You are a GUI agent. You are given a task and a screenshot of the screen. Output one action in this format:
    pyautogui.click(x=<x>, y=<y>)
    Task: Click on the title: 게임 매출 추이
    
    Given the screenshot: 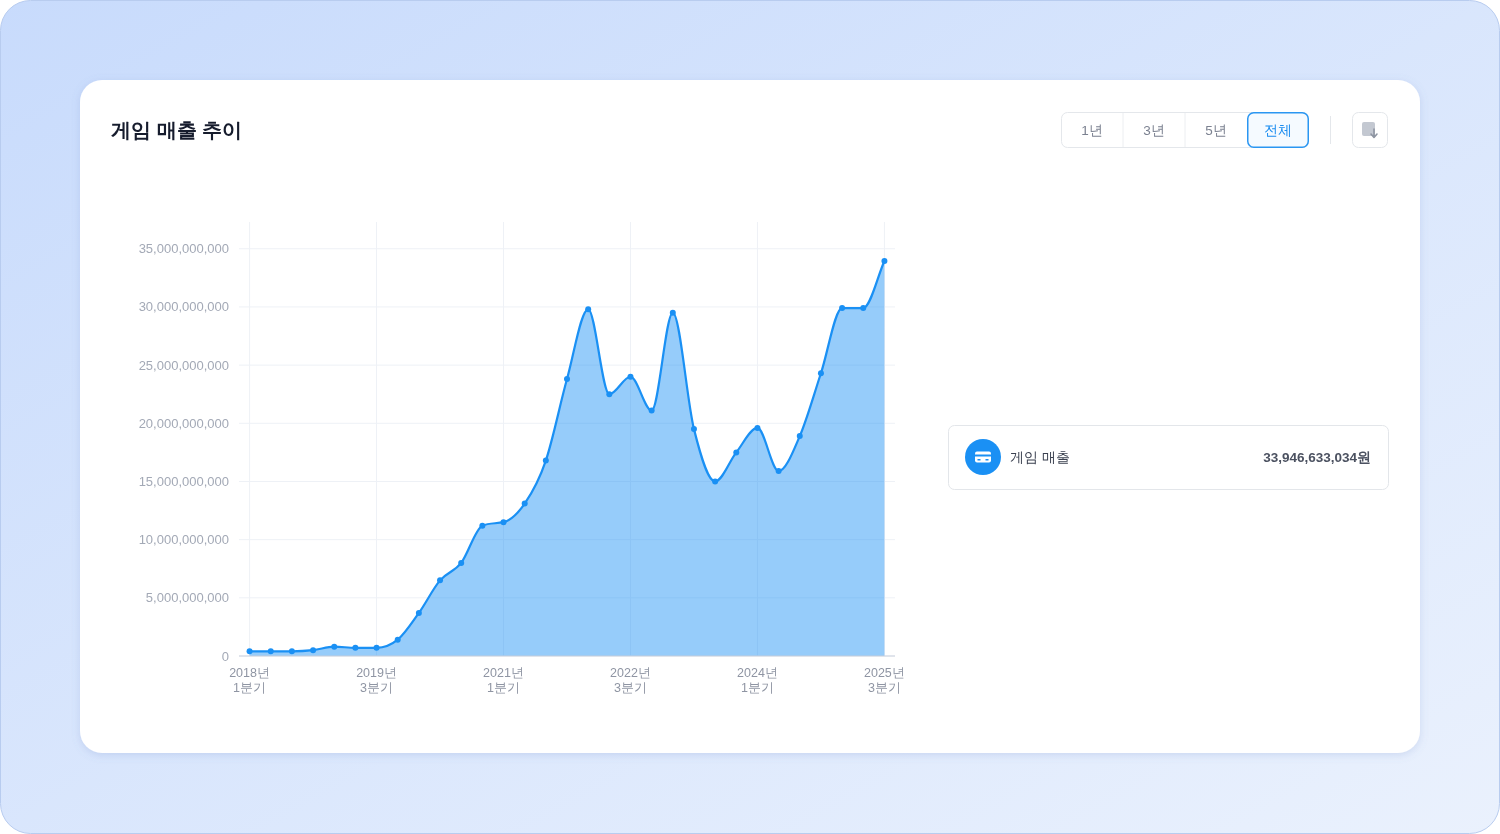 What is the action you would take?
    pyautogui.click(x=177, y=130)
    